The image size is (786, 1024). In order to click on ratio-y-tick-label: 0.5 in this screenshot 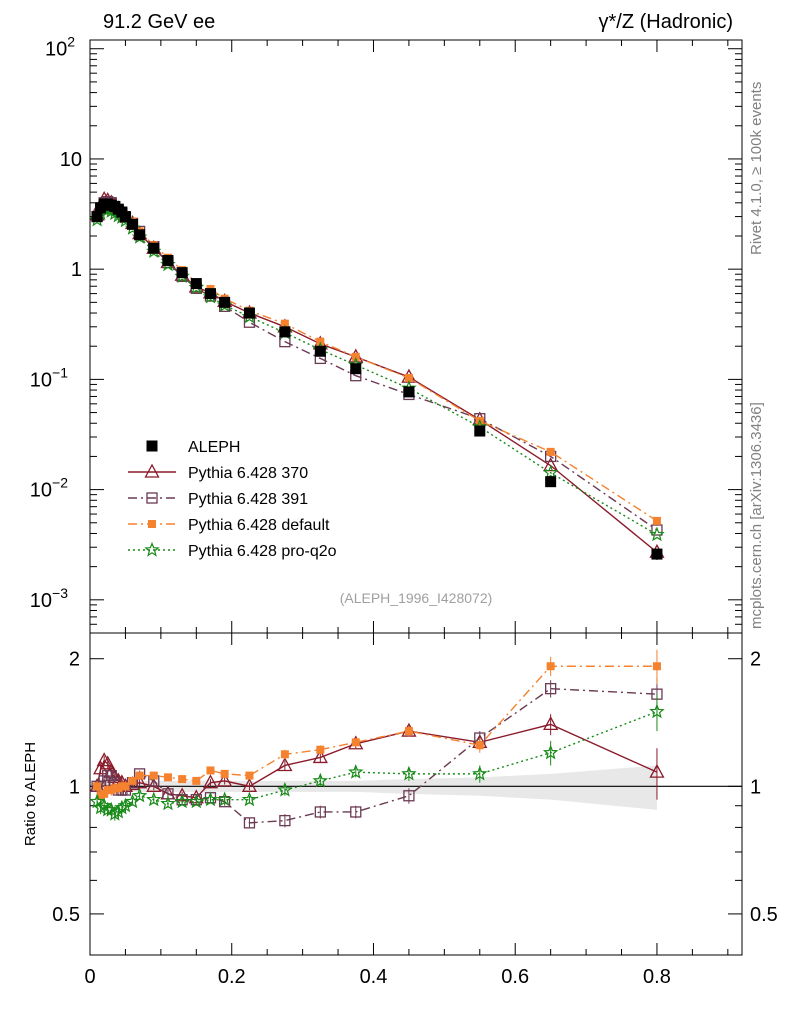, I will do `click(66, 915)`.